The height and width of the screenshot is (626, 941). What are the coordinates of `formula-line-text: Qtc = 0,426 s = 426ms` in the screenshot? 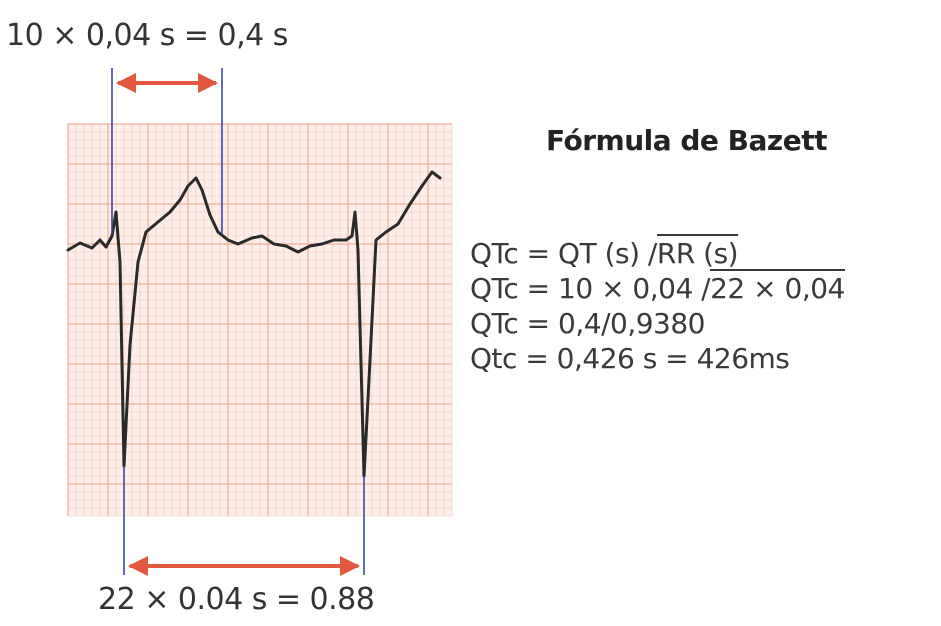 It's located at (630, 358).